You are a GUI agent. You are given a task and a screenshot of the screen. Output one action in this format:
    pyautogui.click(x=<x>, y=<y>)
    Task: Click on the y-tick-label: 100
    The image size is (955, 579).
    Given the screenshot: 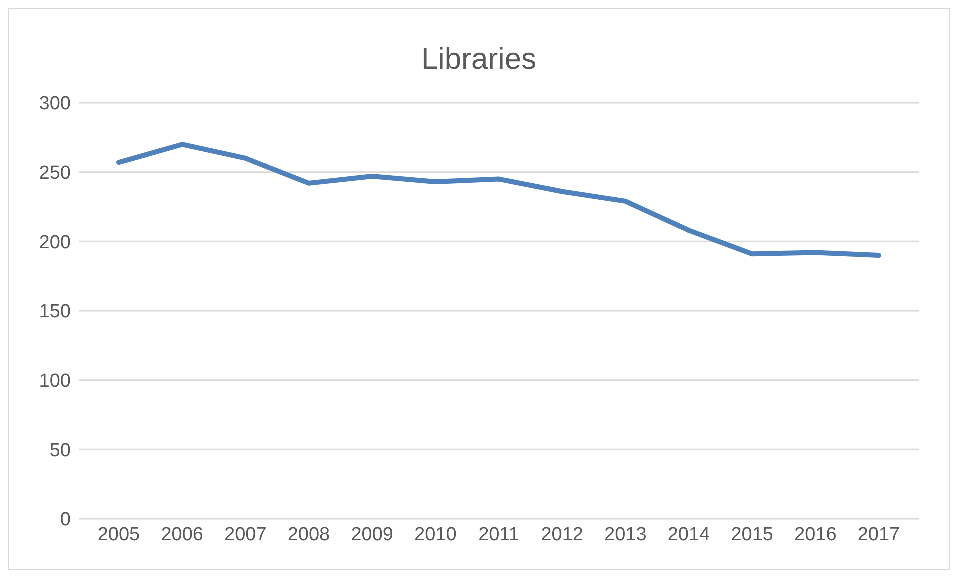 What is the action you would take?
    pyautogui.click(x=55, y=381)
    